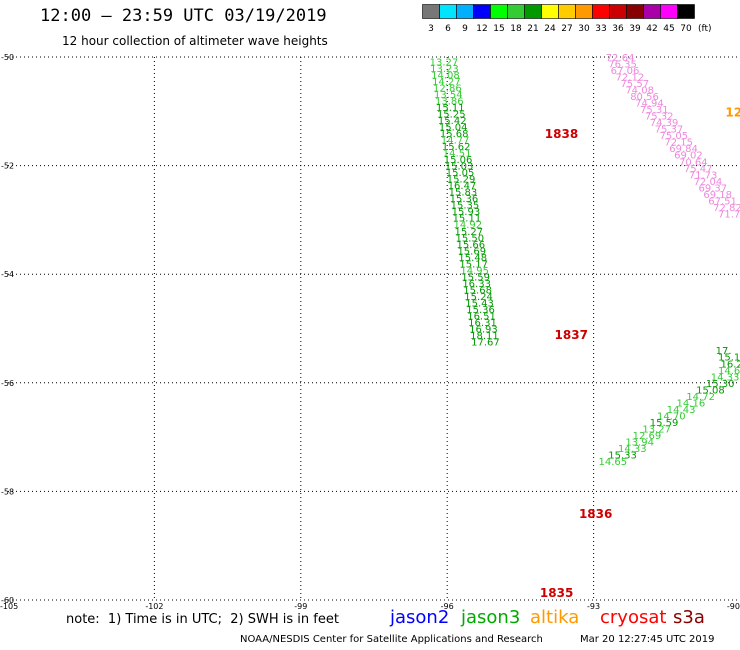 This screenshot has height=650, width=740. Describe the element at coordinates (555, 617) in the screenshot. I see `legend-altika: altika` at that location.